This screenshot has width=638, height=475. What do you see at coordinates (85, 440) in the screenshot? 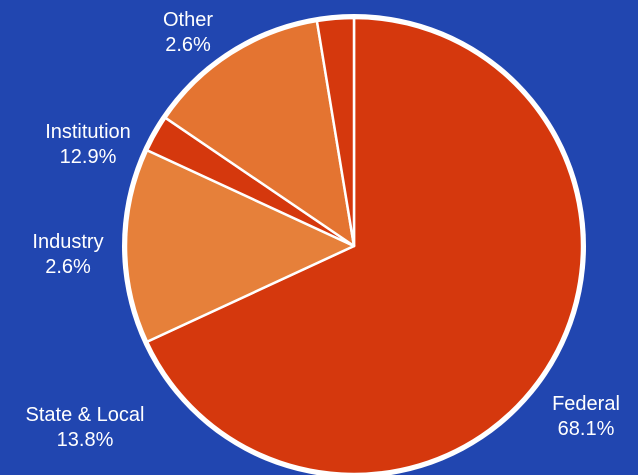
I see `label-state-local-value: 13.8%` at bounding box center [85, 440].